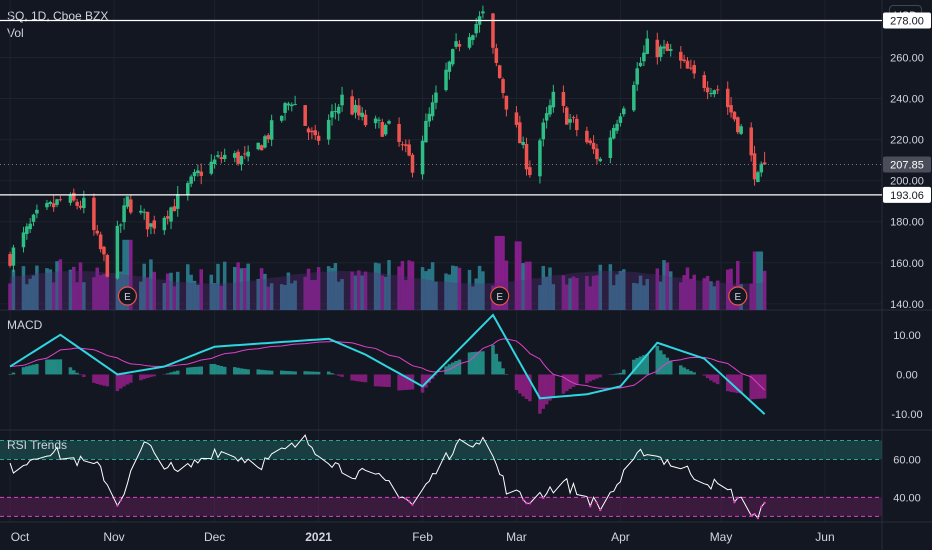  Describe the element at coordinates (907, 166) in the screenshot. I see `last-price-label: 207.85` at that location.